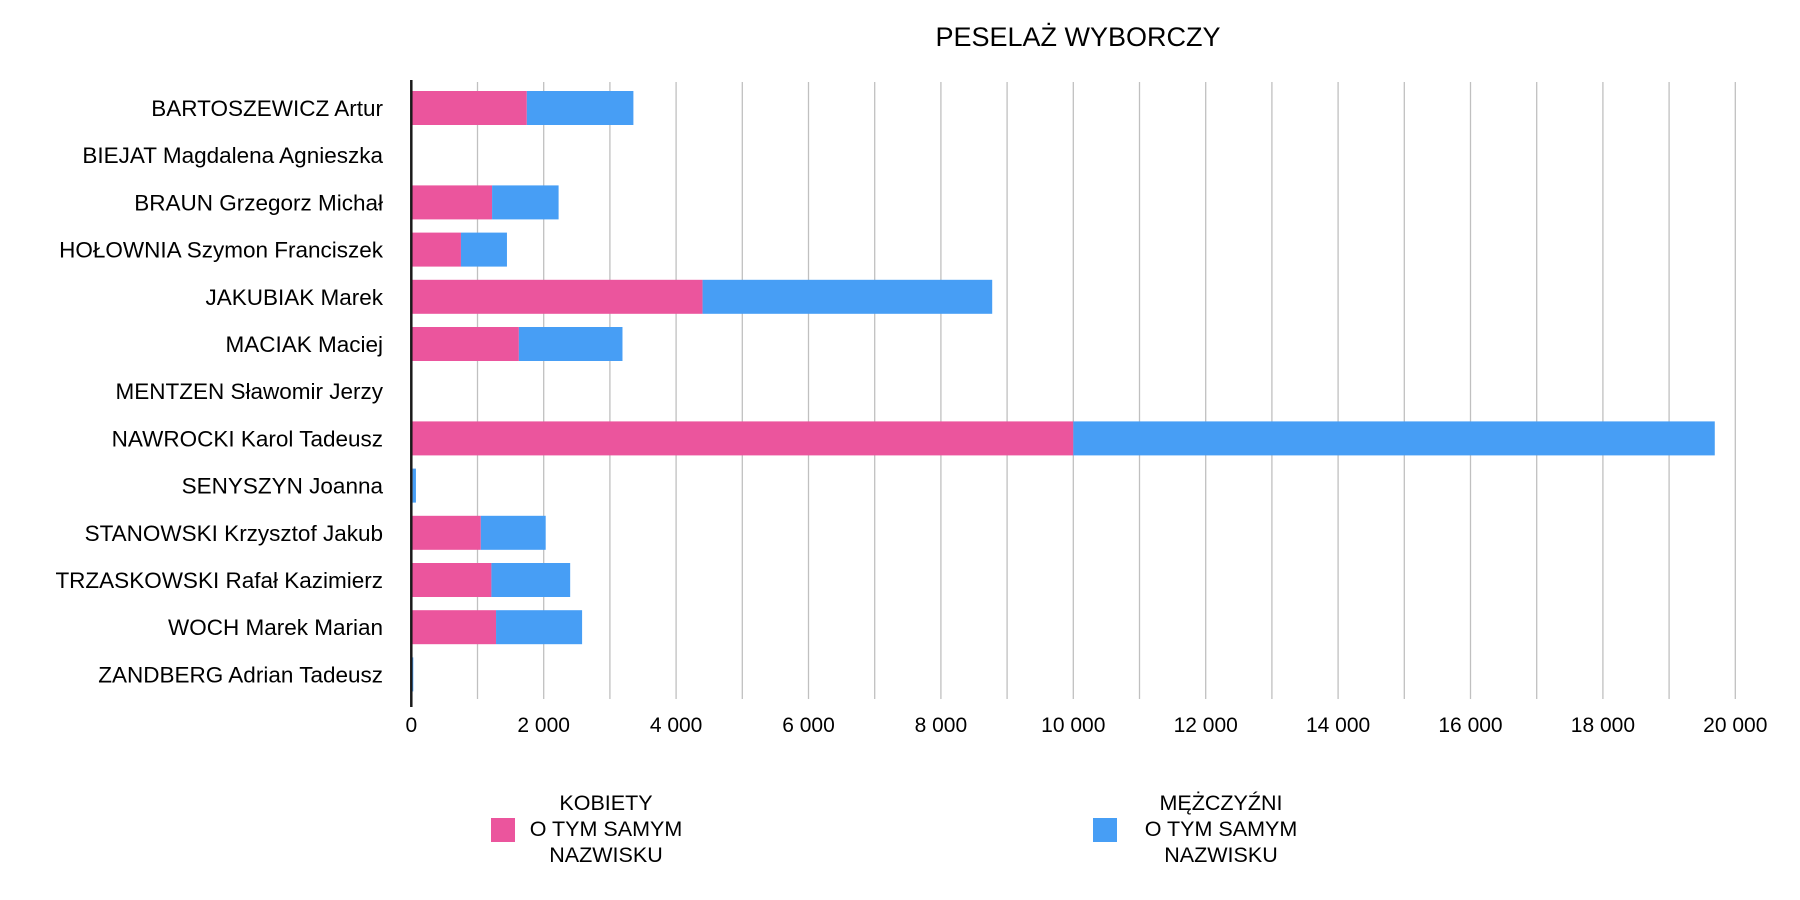  Describe the element at coordinates (240, 674) in the screenshot. I see `category-label: ZANDBERG Adrian Tadeusz` at that location.